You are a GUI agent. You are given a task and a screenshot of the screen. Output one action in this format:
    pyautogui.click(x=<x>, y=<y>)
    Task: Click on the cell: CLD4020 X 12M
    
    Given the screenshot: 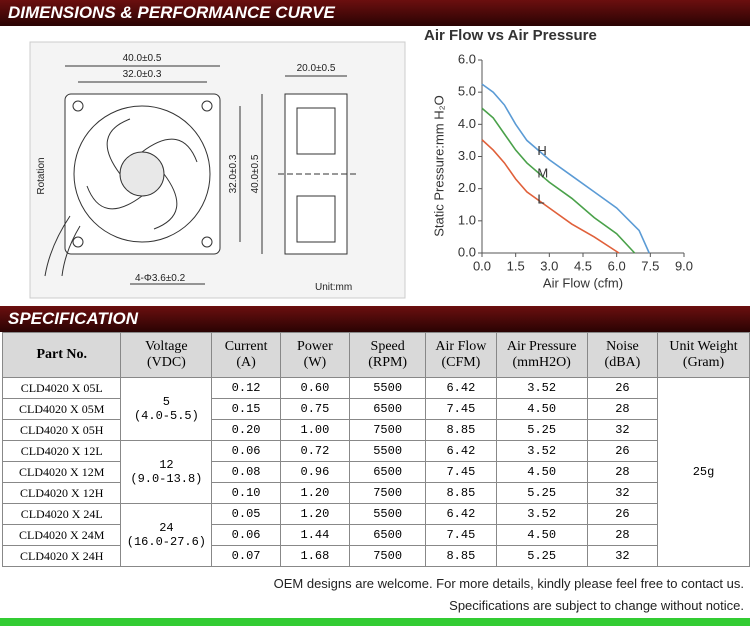 What is the action you would take?
    pyautogui.click(x=61, y=472)
    